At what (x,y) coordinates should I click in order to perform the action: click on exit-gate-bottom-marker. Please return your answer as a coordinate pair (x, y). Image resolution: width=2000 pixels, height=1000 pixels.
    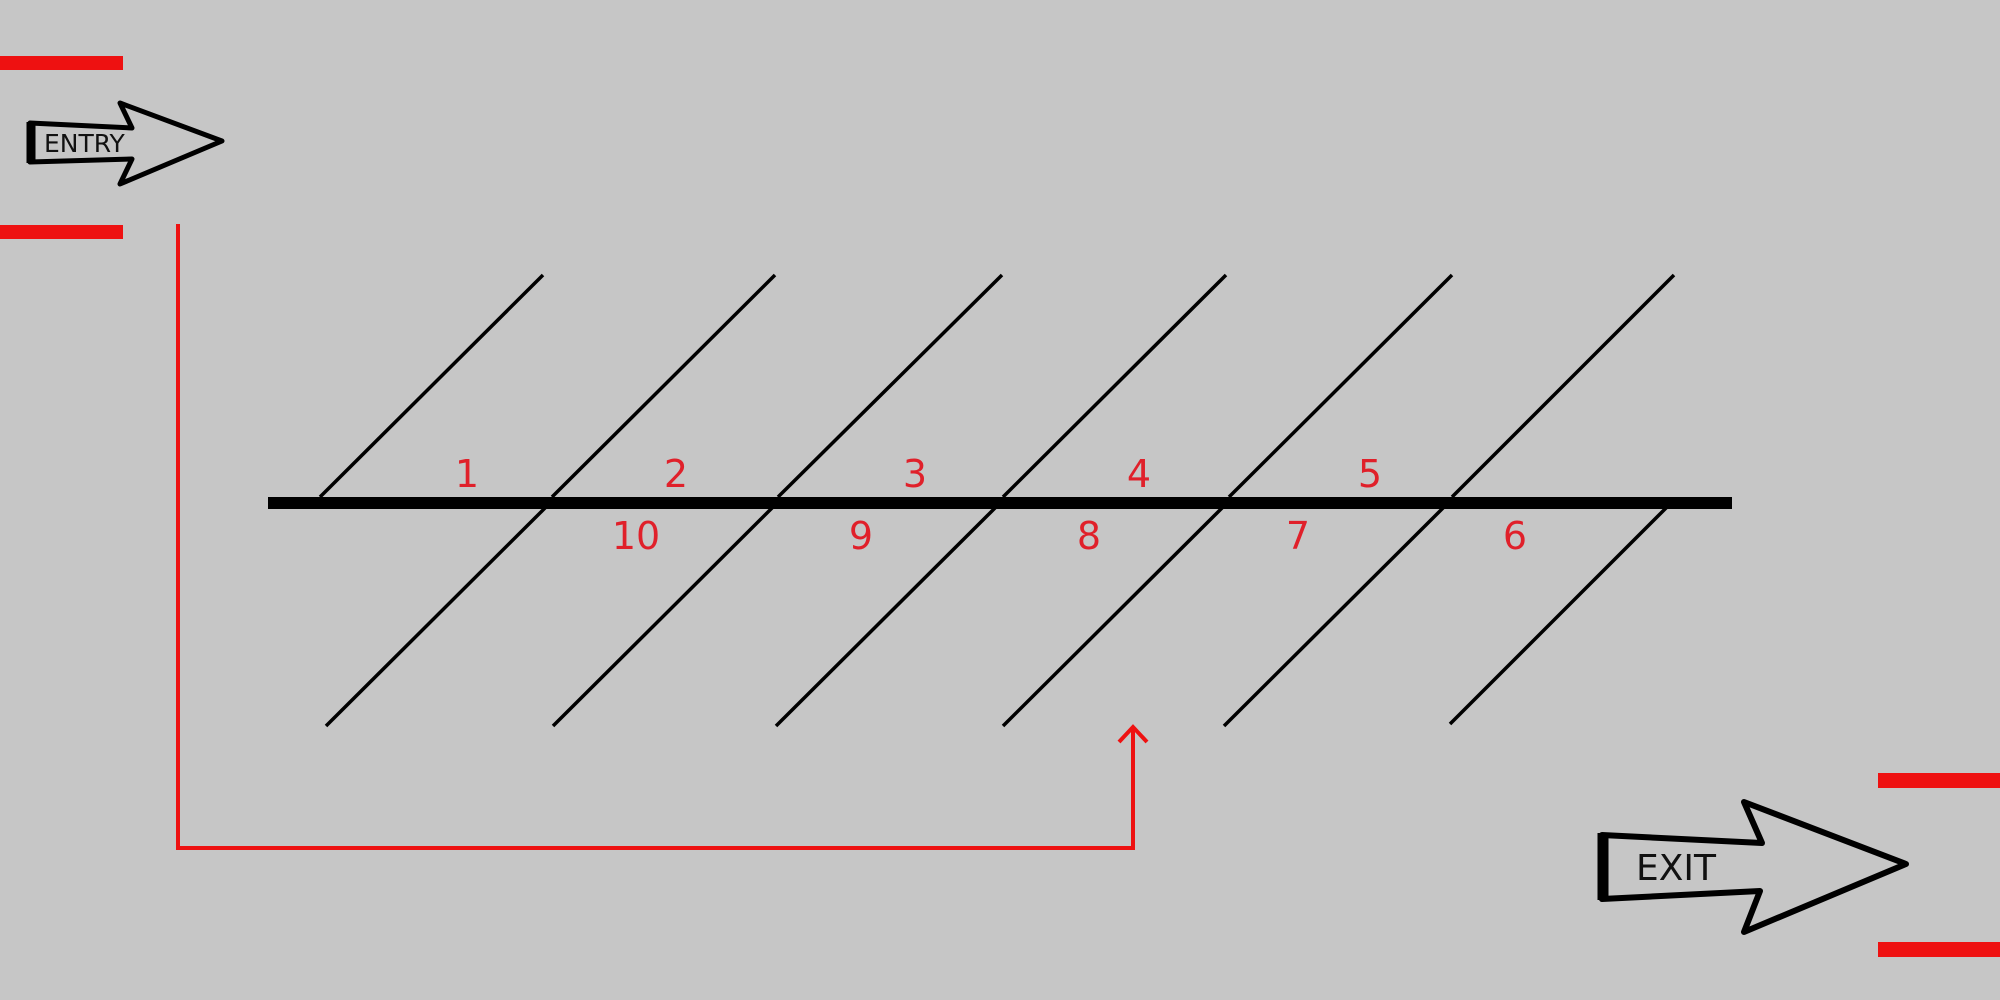
    Looking at the image, I should click on (1939, 949).